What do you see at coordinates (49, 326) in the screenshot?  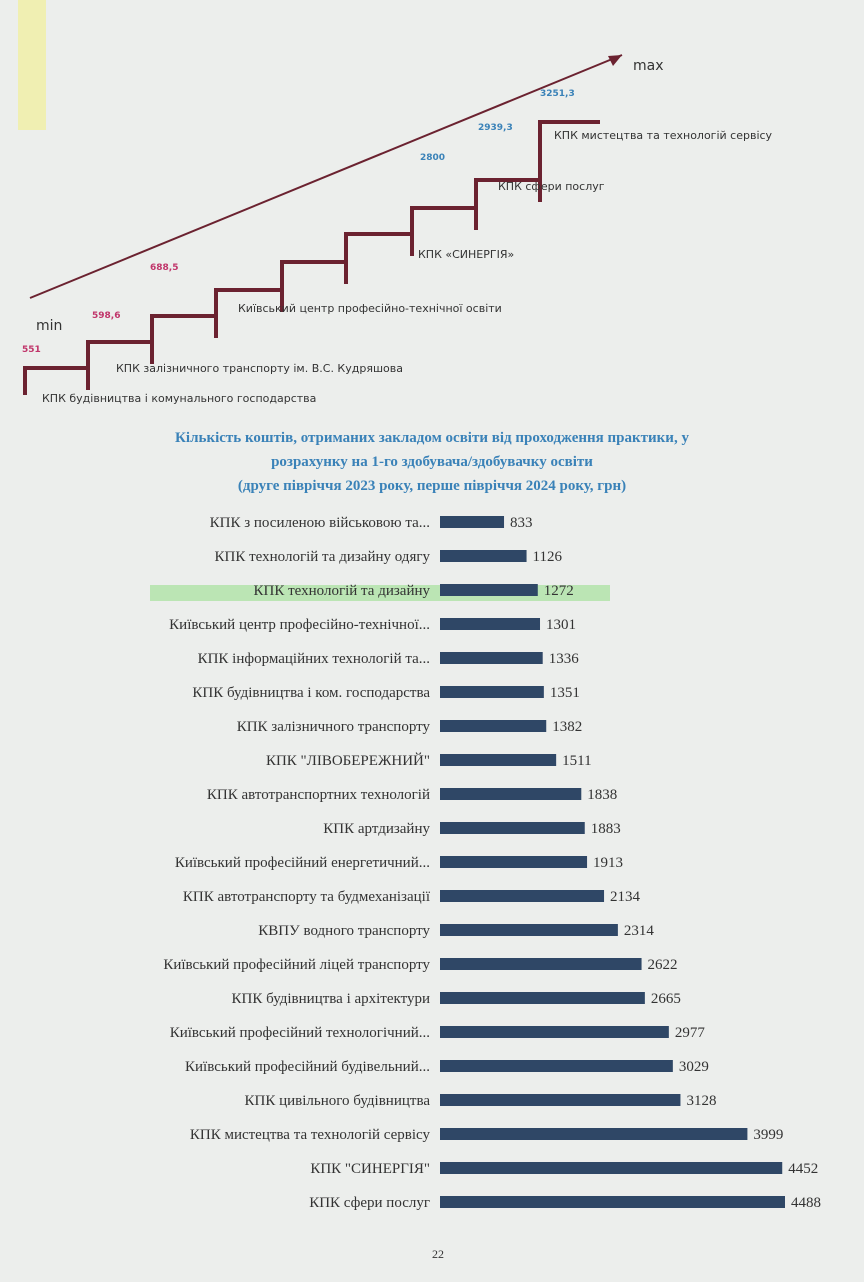 I see `min-label: min` at bounding box center [49, 326].